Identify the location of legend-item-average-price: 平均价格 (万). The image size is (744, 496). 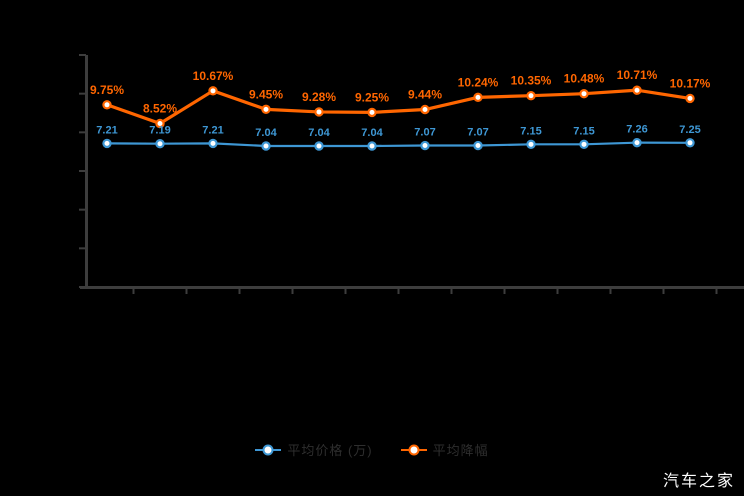
(313, 449).